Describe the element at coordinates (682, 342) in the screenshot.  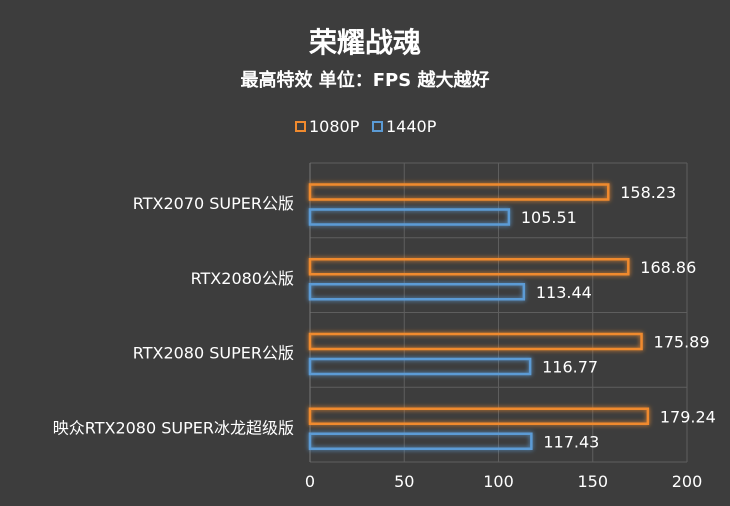
I see `data-label-1080p-2: 175.89` at that location.